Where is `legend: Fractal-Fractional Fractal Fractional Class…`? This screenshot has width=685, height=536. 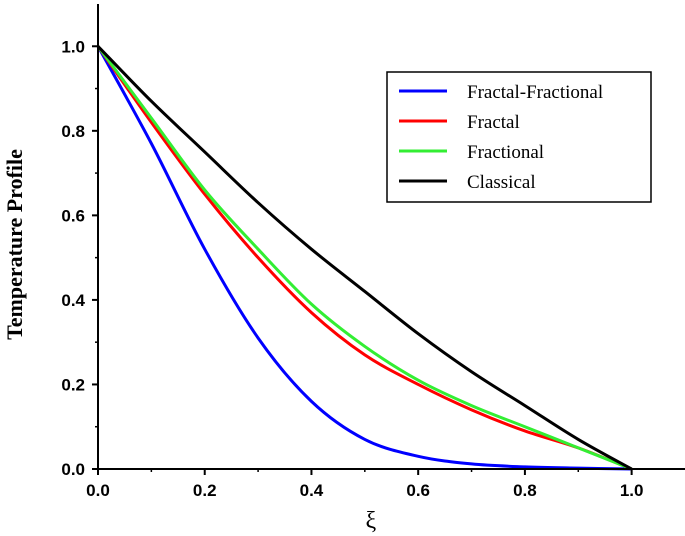
legend: Fractal-Fractional Fractal Fractional Class… is located at coordinates (519, 137).